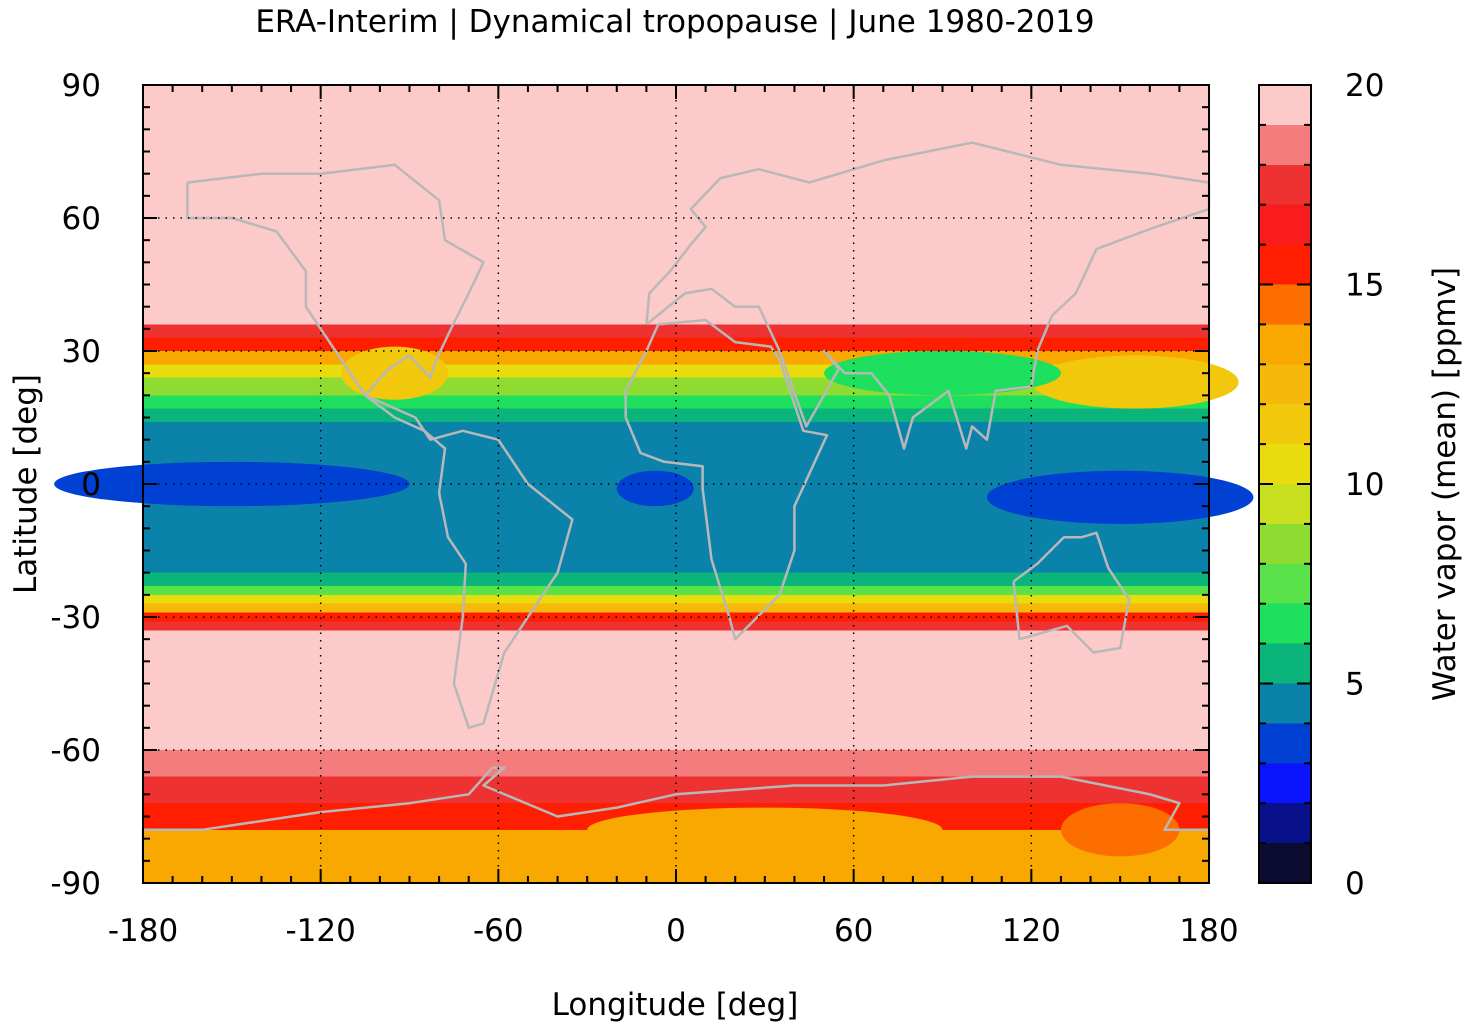 The image size is (1471, 1029). Describe the element at coordinates (75, 618) in the screenshot. I see `y-tick-label: -30` at that location.